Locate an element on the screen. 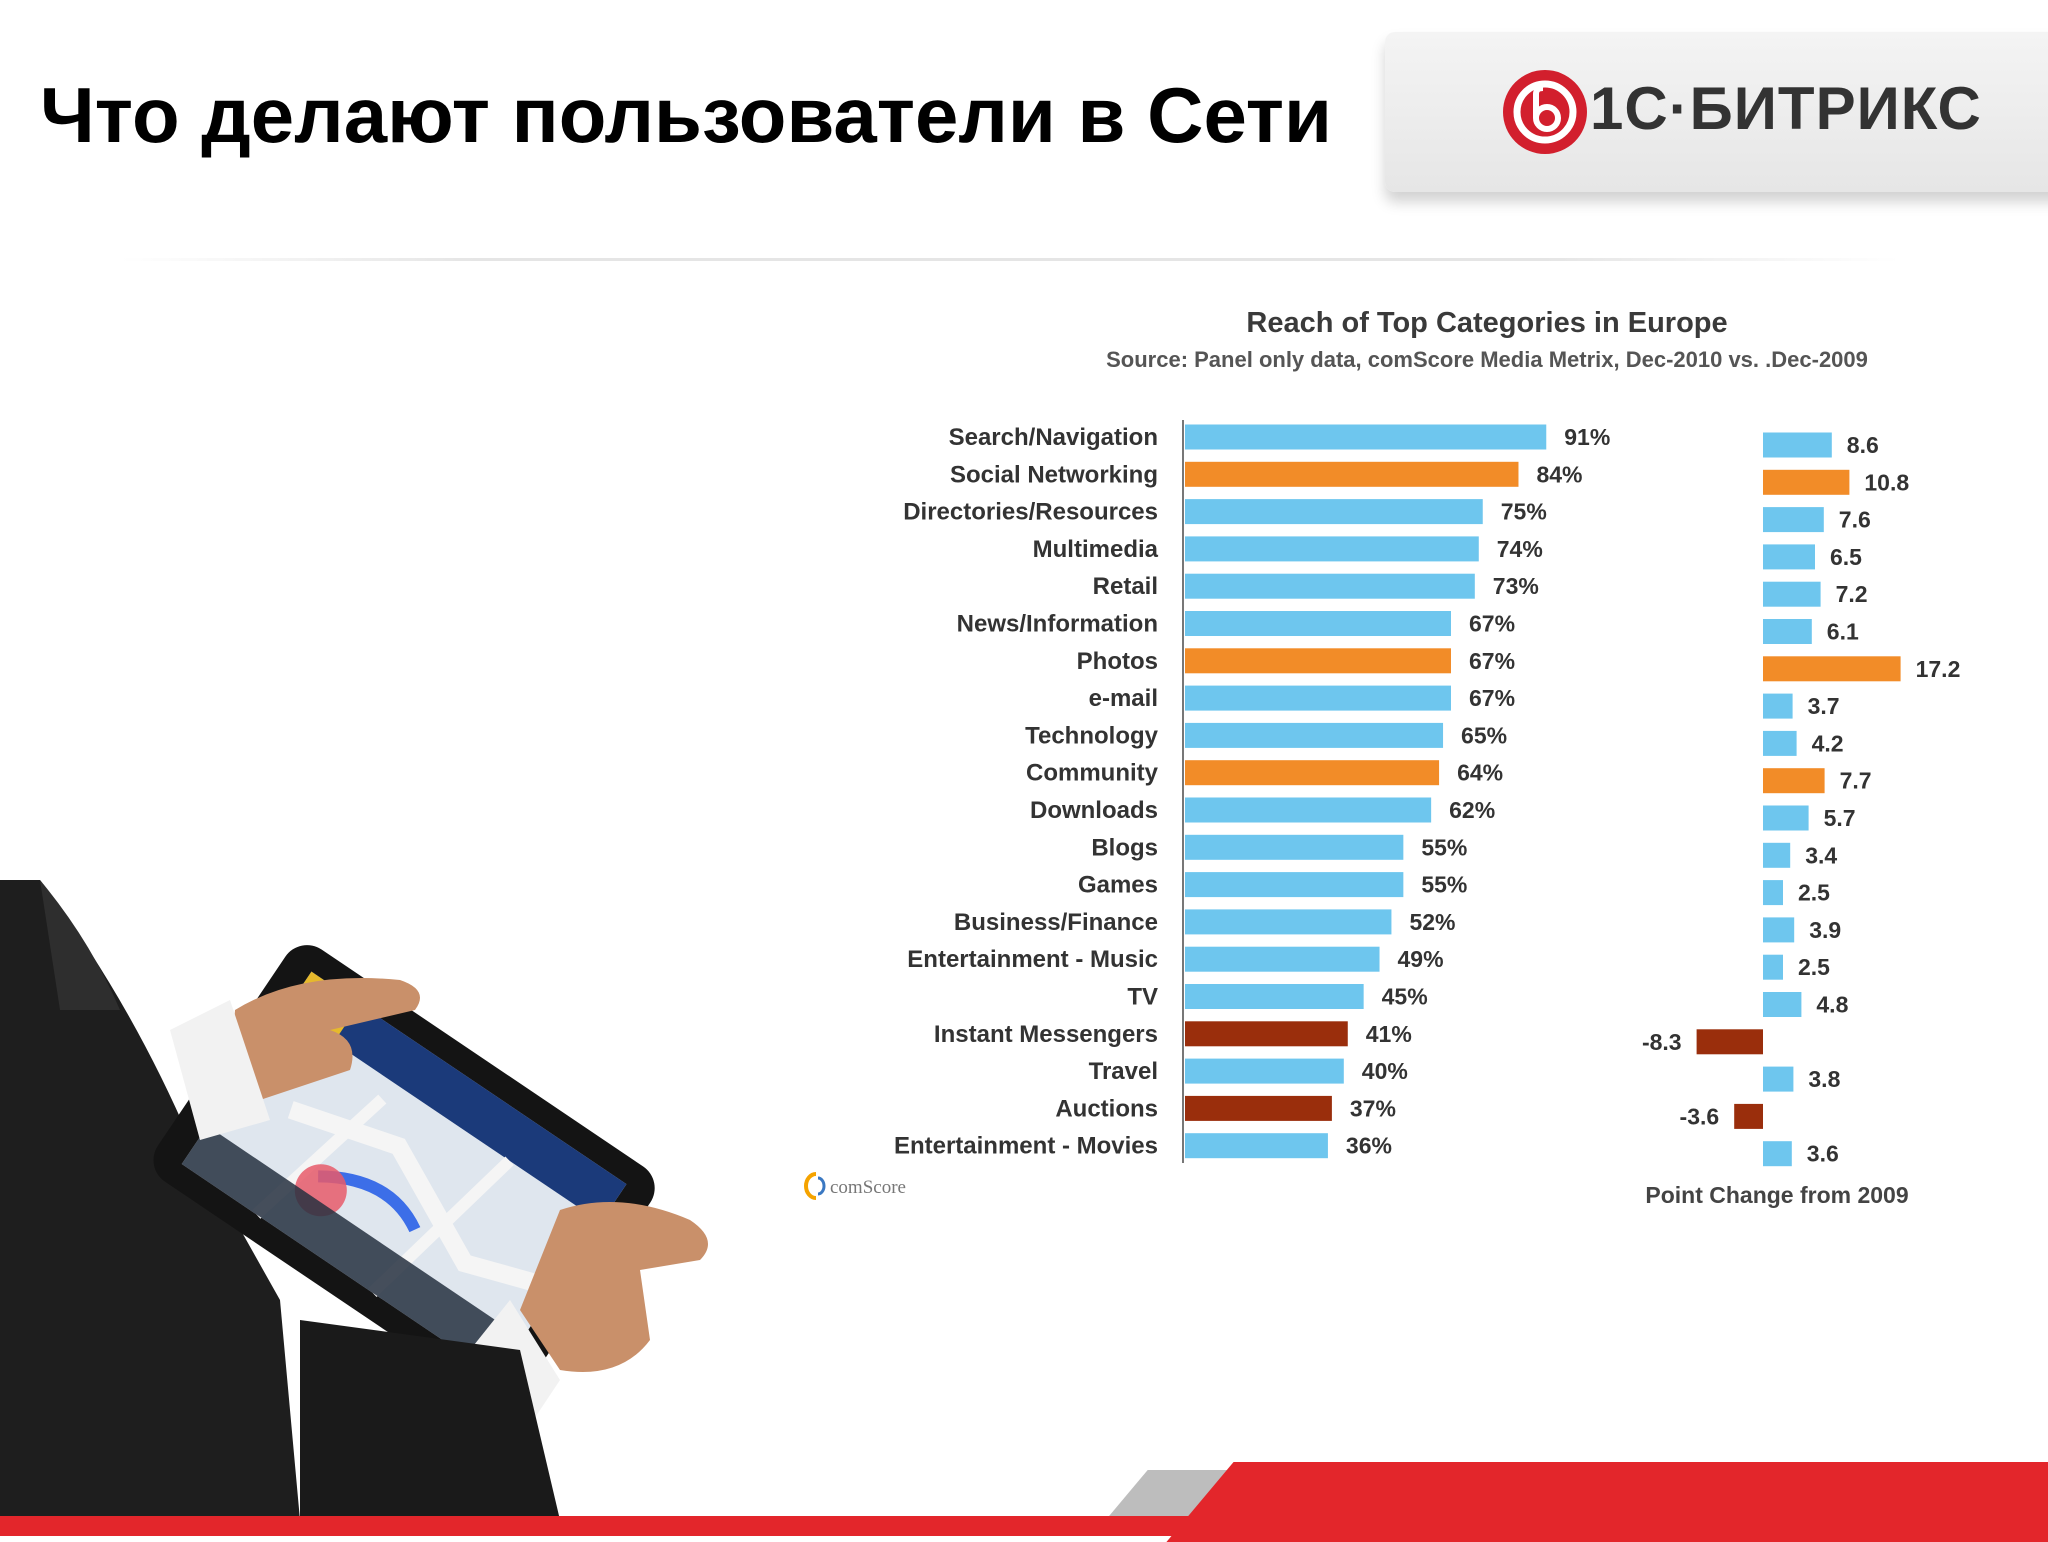 Image resolution: width=2048 pixels, height=1542 pixels. category-label: Photos is located at coordinates (1117, 661).